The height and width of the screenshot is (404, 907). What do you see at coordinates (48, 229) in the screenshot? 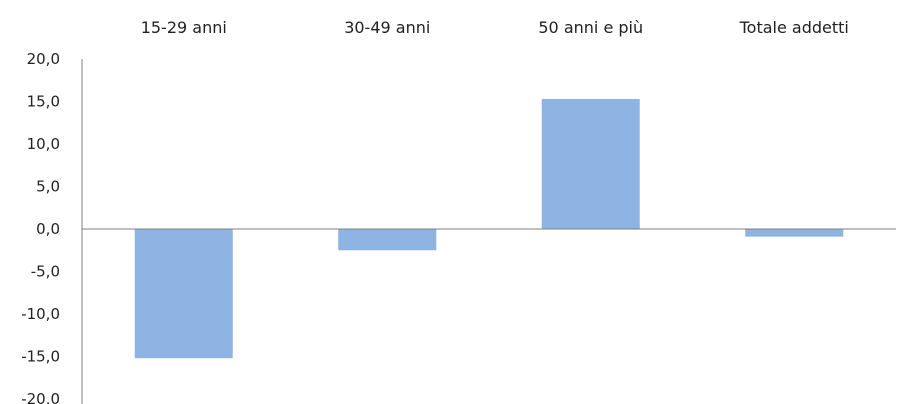
I see `y-tick-label: 0,0` at bounding box center [48, 229].